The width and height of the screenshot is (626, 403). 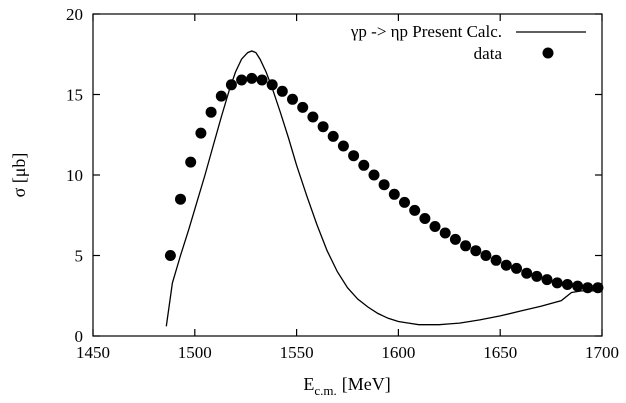 I want to click on legend-label-calc: γp -> ηp Present Calc., so click(x=426, y=31).